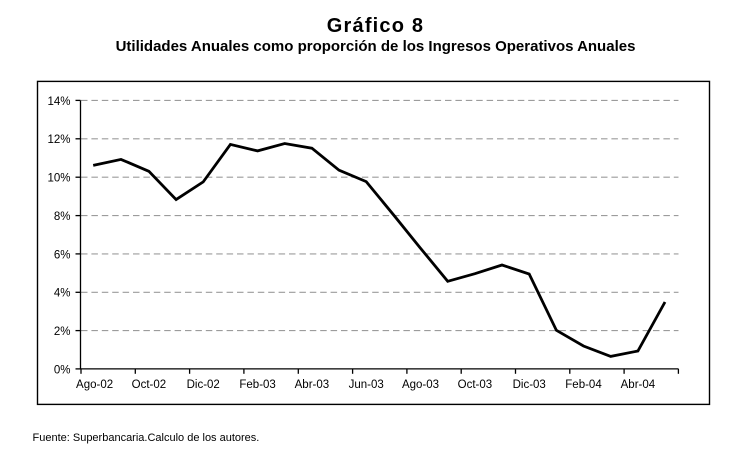 This screenshot has height=460, width=745. What do you see at coordinates (529, 385) in the screenshot?
I see `svg-text: Dic-03` at bounding box center [529, 385].